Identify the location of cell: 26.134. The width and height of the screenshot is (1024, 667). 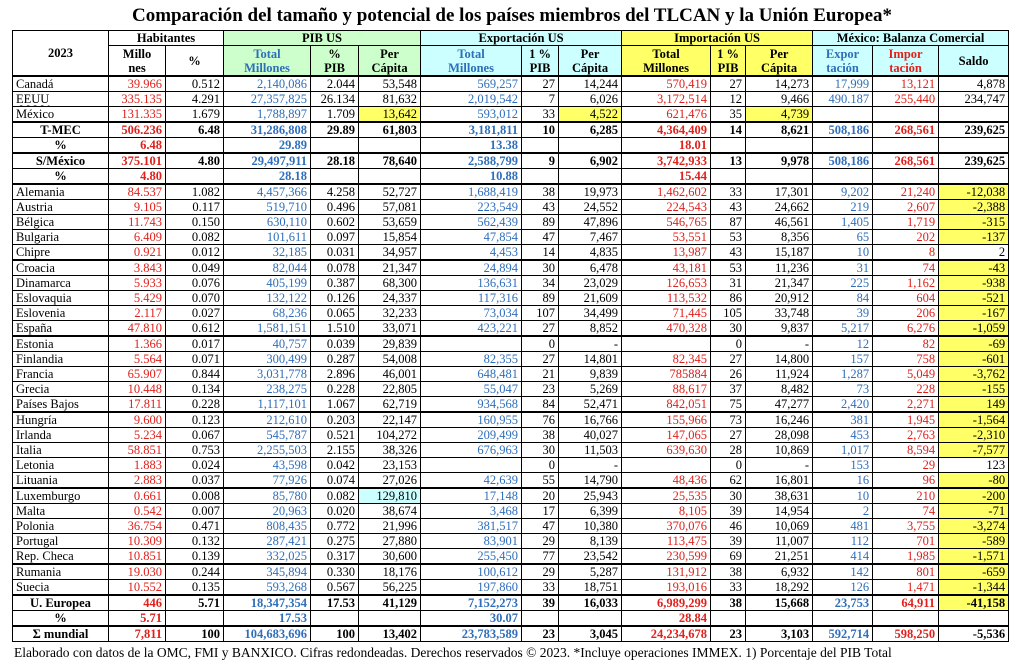
(334, 99).